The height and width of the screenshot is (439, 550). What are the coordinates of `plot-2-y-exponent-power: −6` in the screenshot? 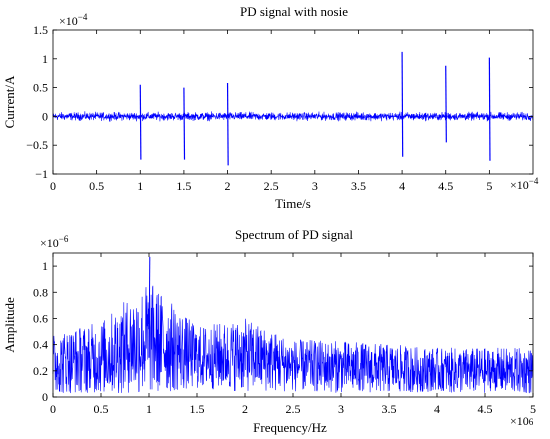 It's located at (64, 239).